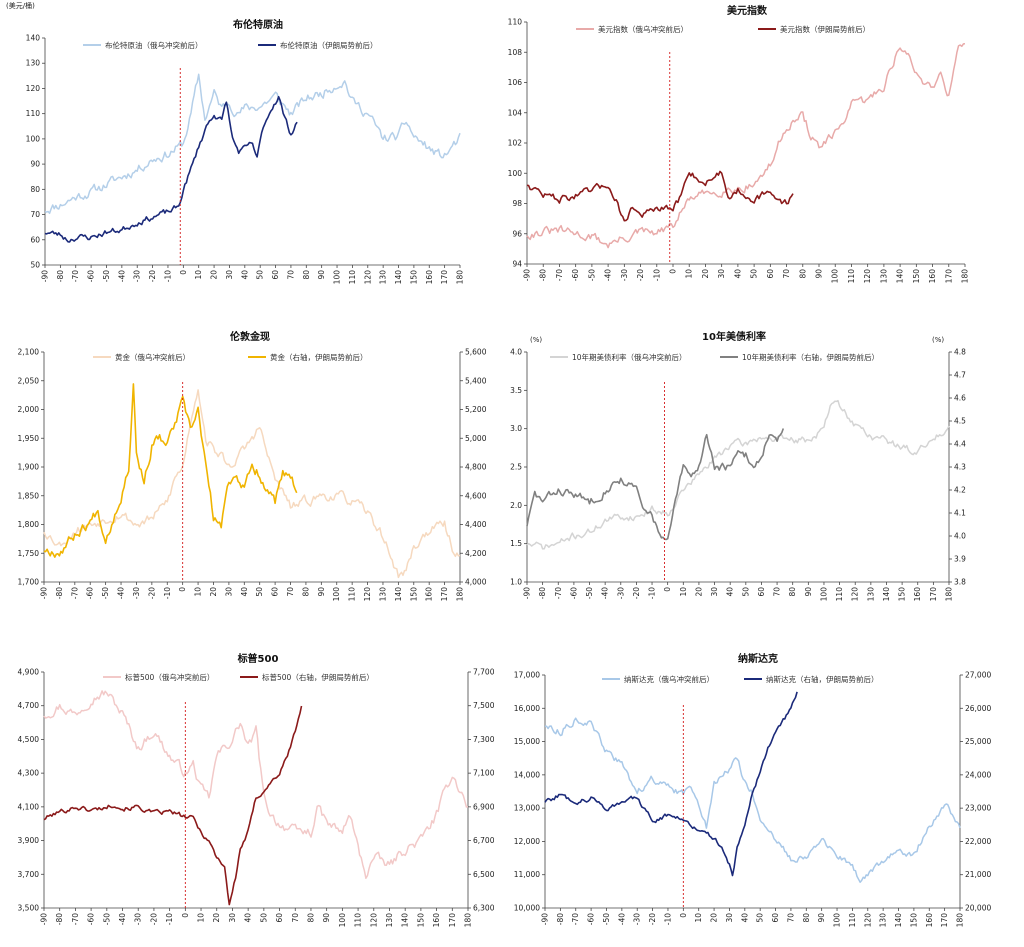 The height and width of the screenshot is (947, 1024). What do you see at coordinates (476, 352) in the screenshot?
I see `y2-tick-label: 5,600` at bounding box center [476, 352].